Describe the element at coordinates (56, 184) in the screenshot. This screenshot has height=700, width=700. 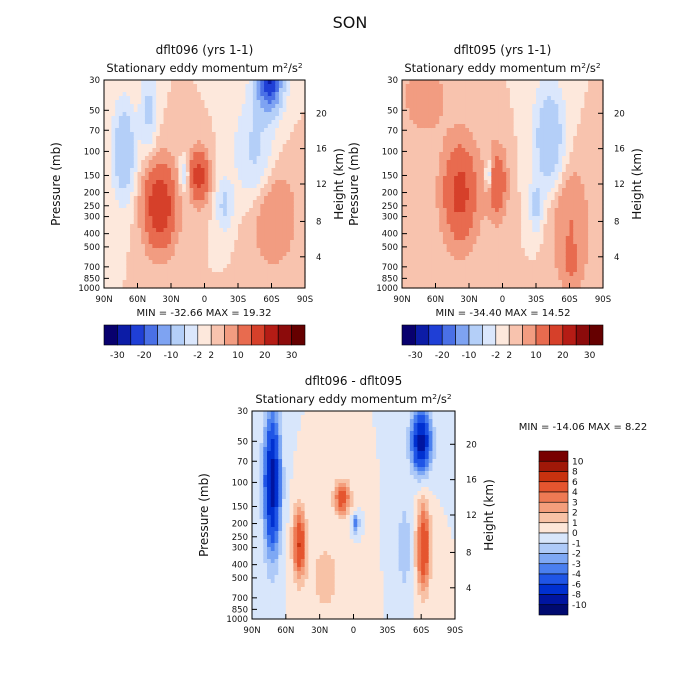
I see `y-axis-title: Pressure (mb)` at that location.